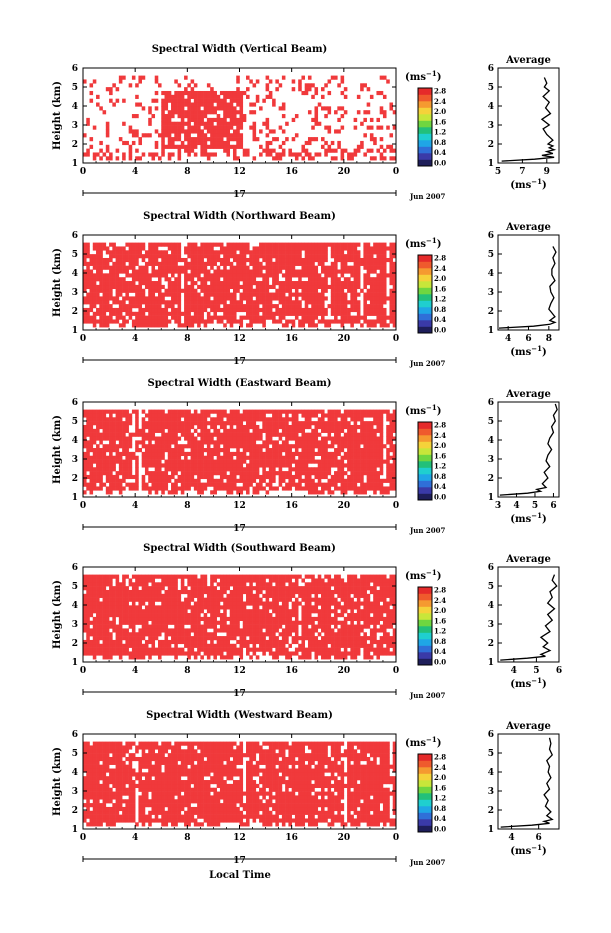  What do you see at coordinates (440, 445) in the screenshot?
I see `colorbar-tick-label: 2.0` at bounding box center [440, 445].